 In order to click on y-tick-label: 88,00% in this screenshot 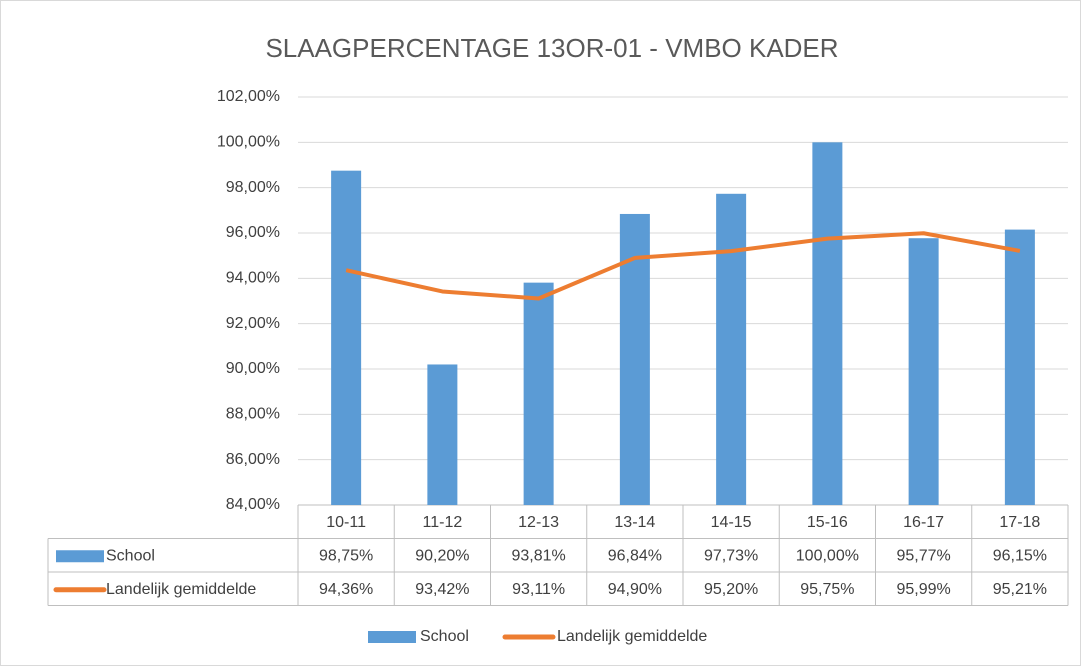, I will do `click(253, 414)`.